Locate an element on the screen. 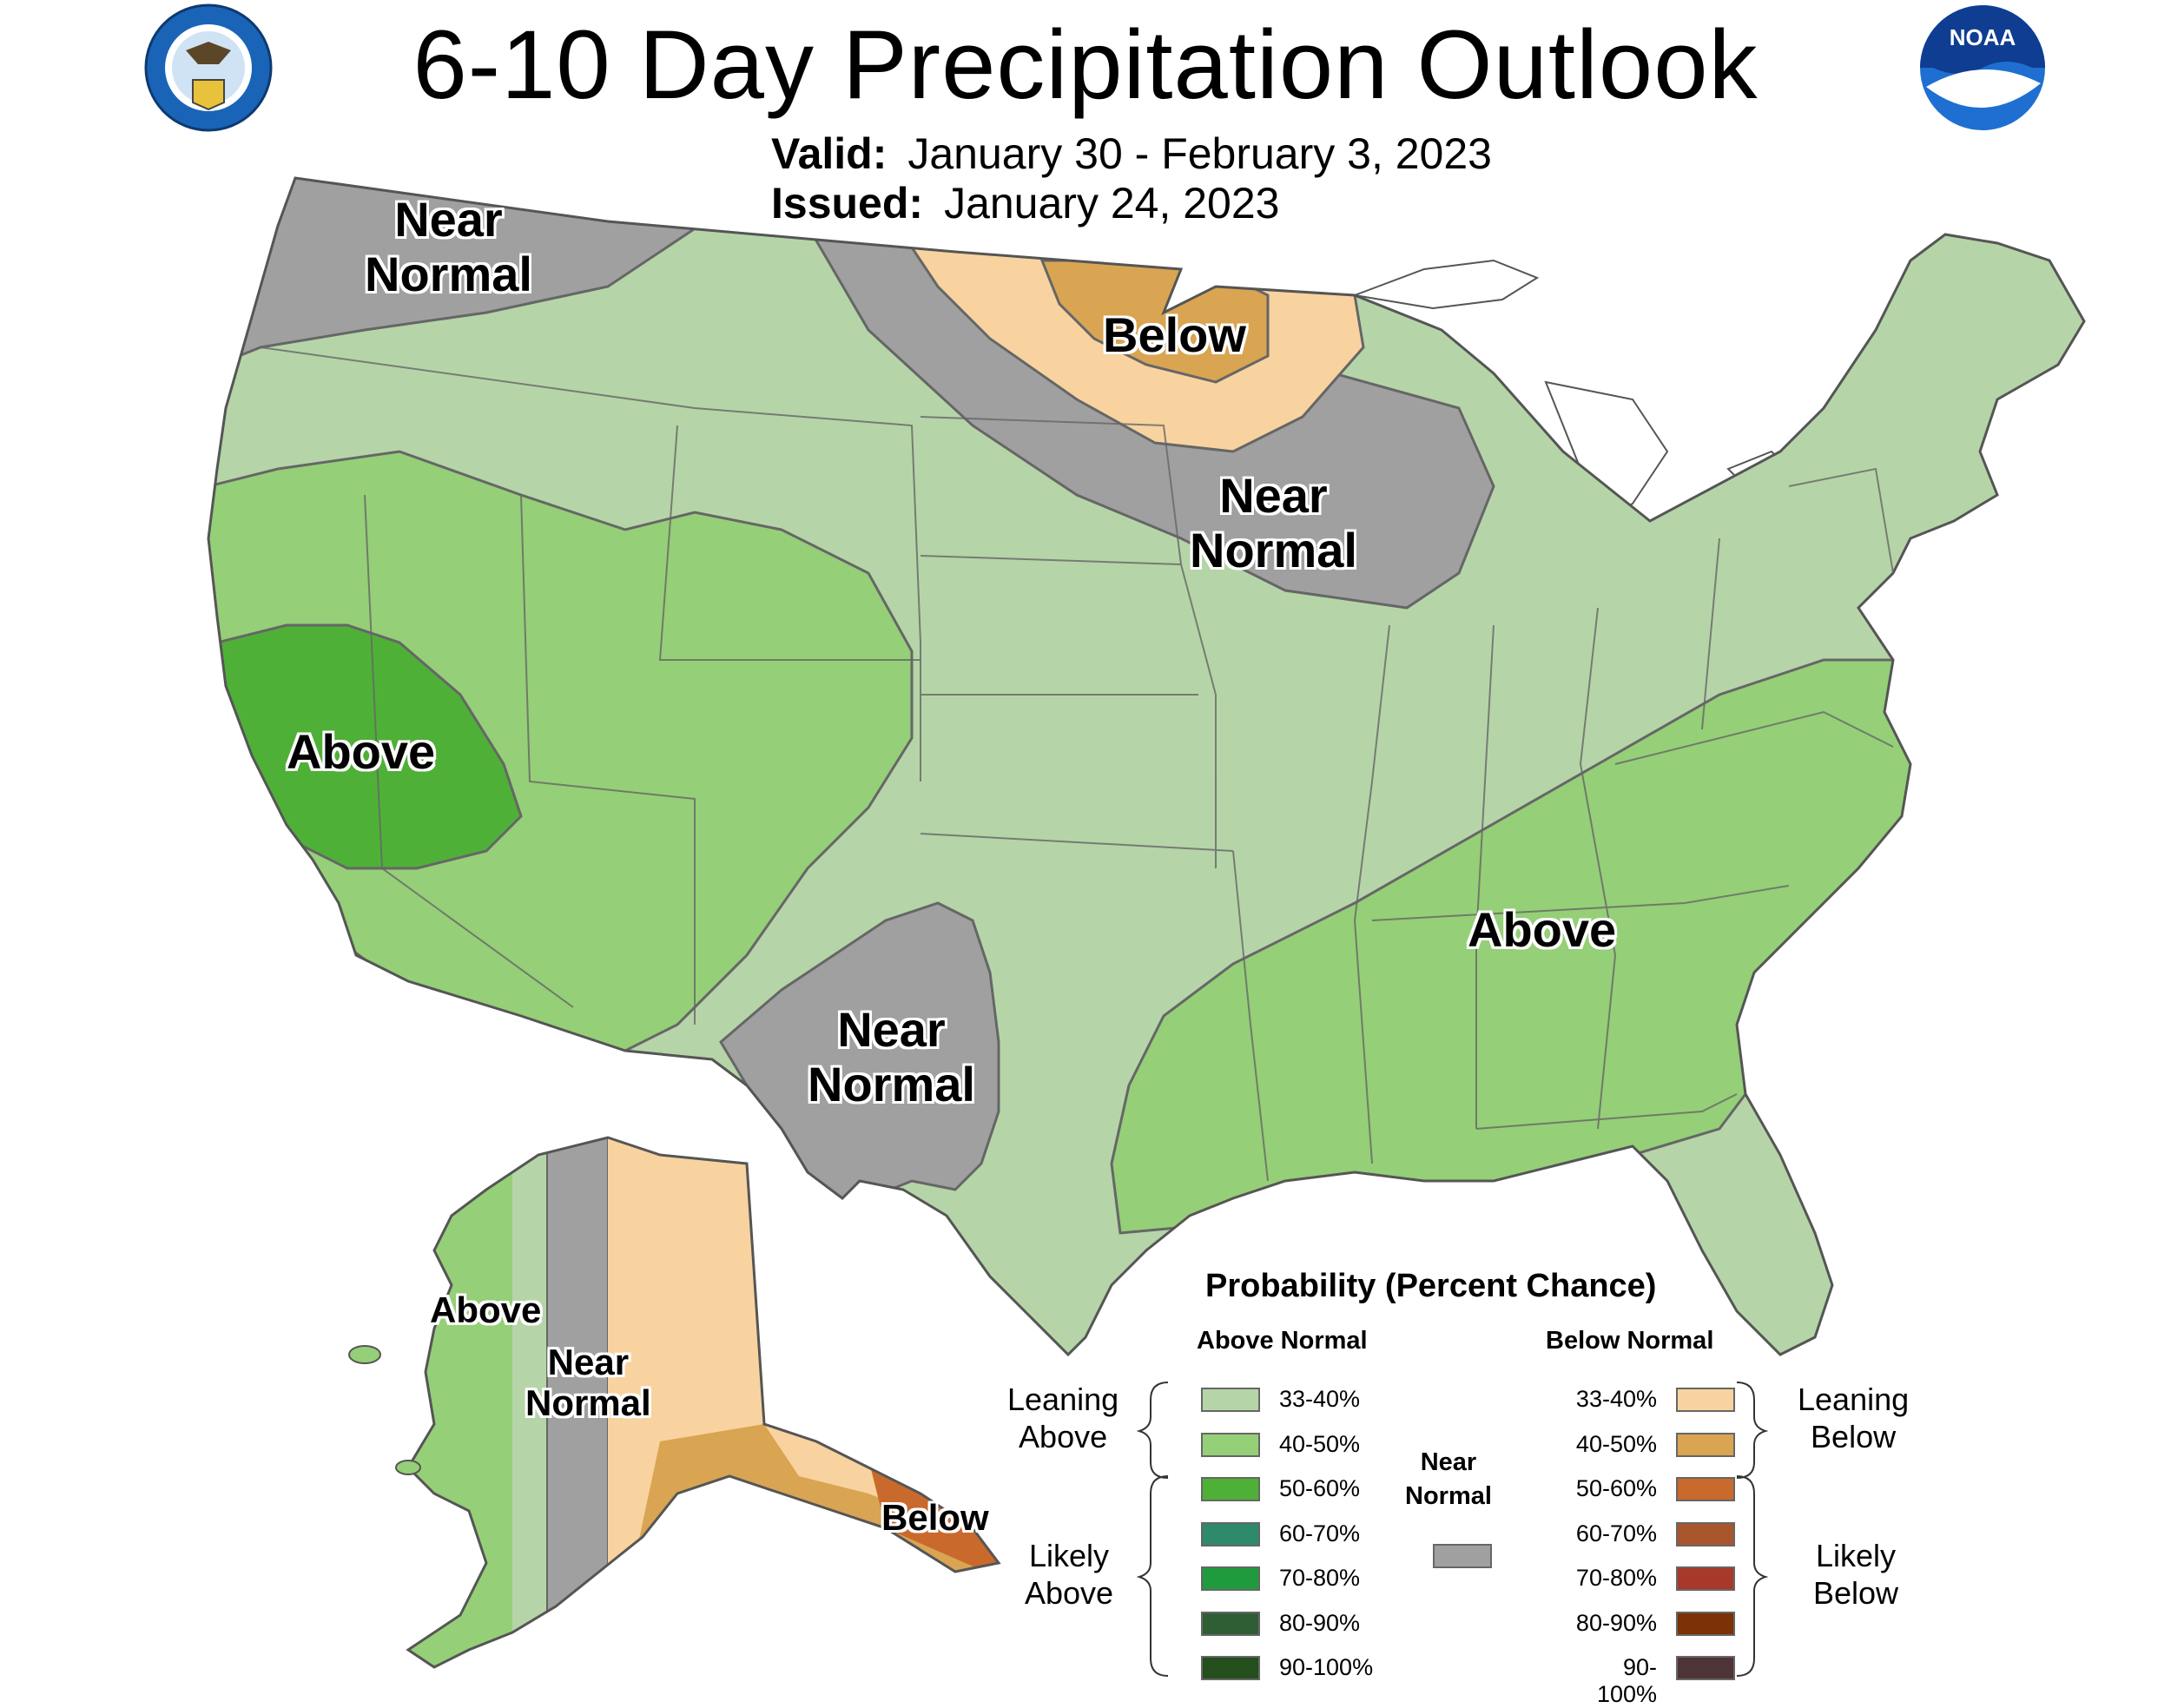 The image size is (2171, 1708). legend-below-label: 80-90% is located at coordinates (1616, 1622).